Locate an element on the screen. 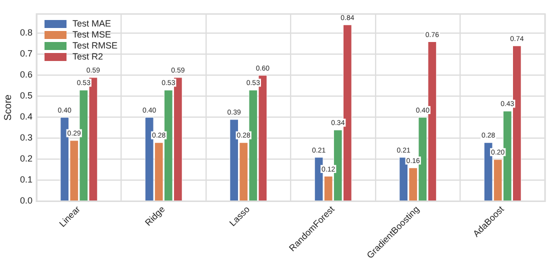 This screenshot has height=264, width=550. y-tick-label: 0.5 is located at coordinates (26, 95).